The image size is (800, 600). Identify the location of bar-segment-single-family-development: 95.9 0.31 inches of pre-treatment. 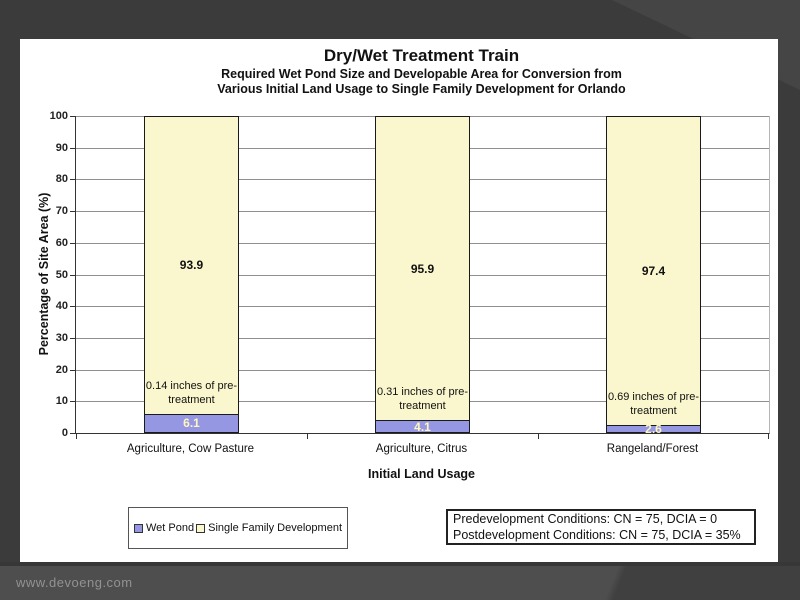
(422, 268).